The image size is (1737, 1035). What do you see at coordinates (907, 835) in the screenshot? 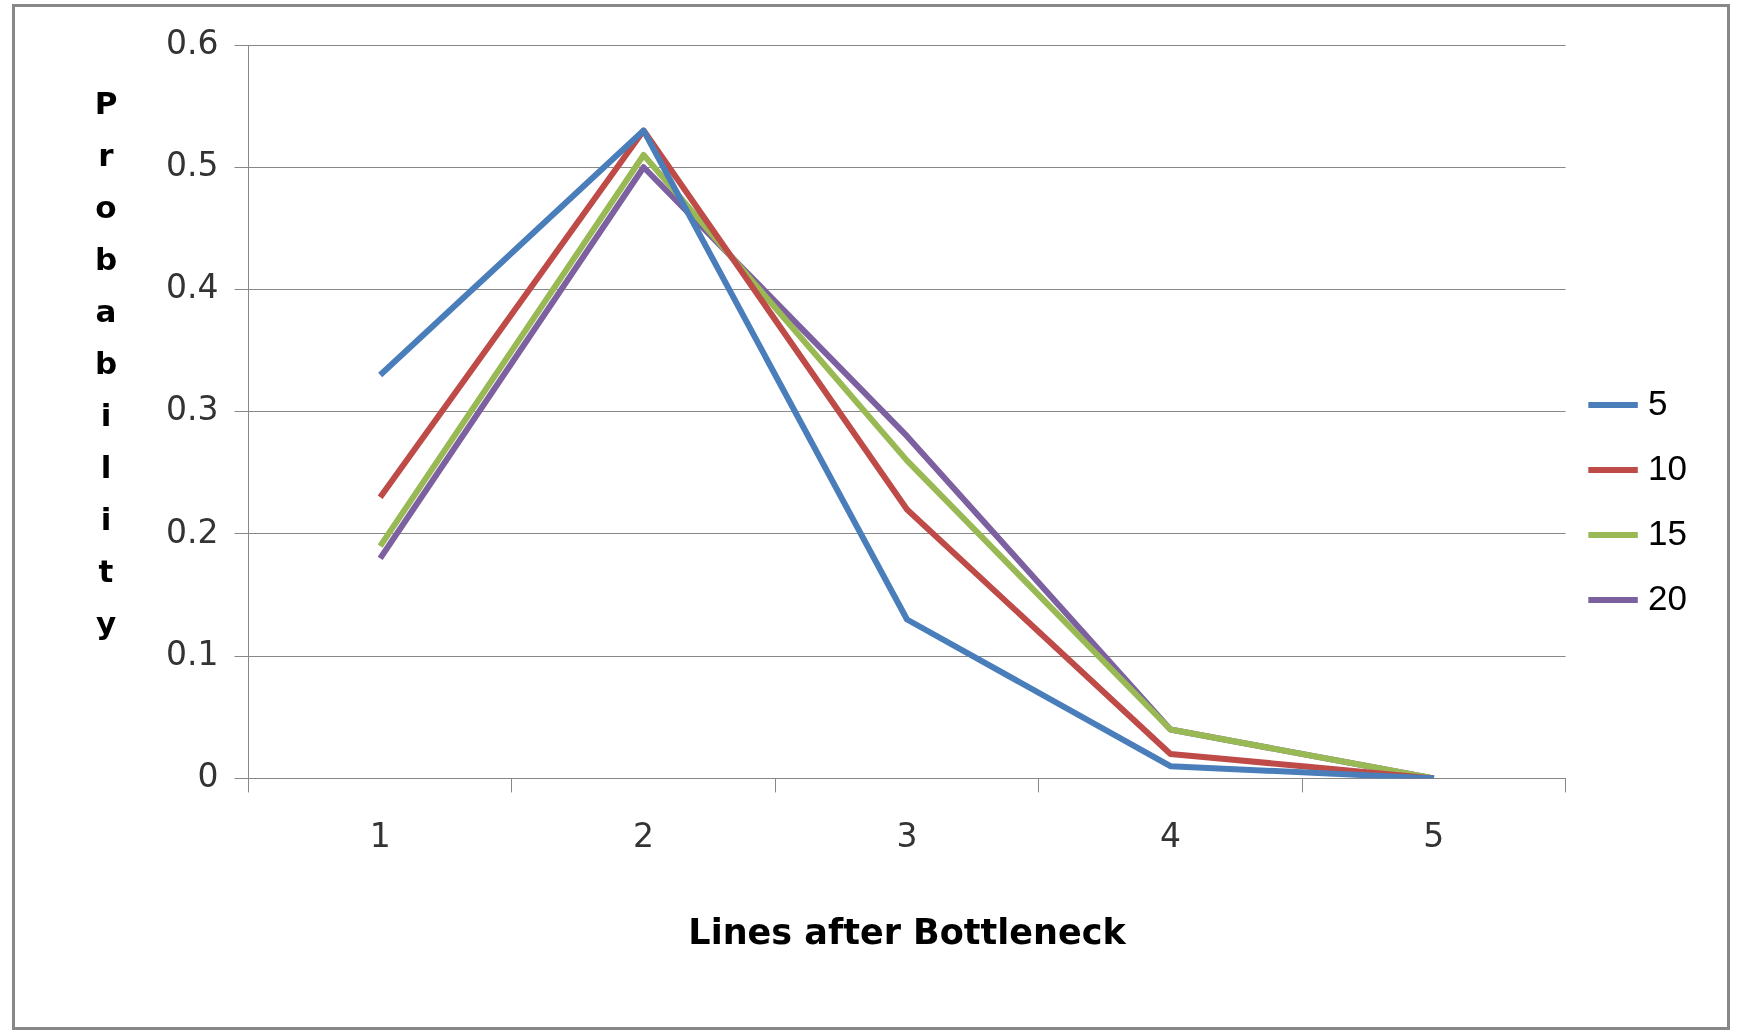
I see `x-tick-label: 3` at bounding box center [907, 835].